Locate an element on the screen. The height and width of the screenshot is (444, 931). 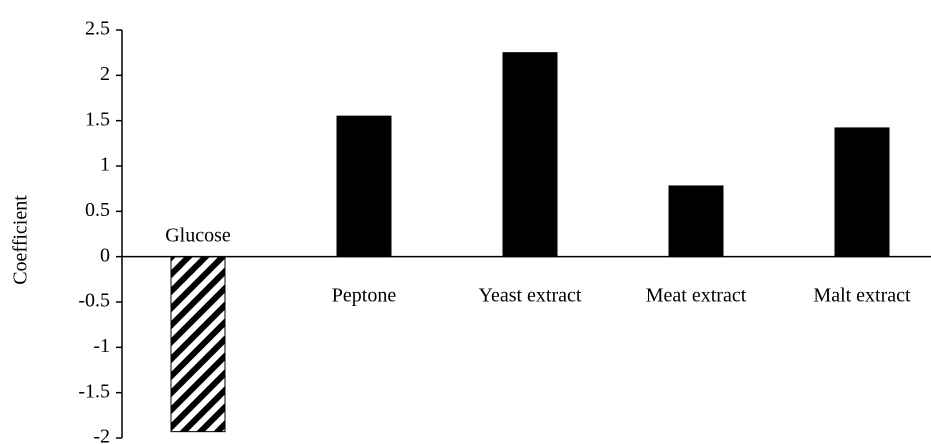
y-tick-label: 0.5 is located at coordinates (97, 210).